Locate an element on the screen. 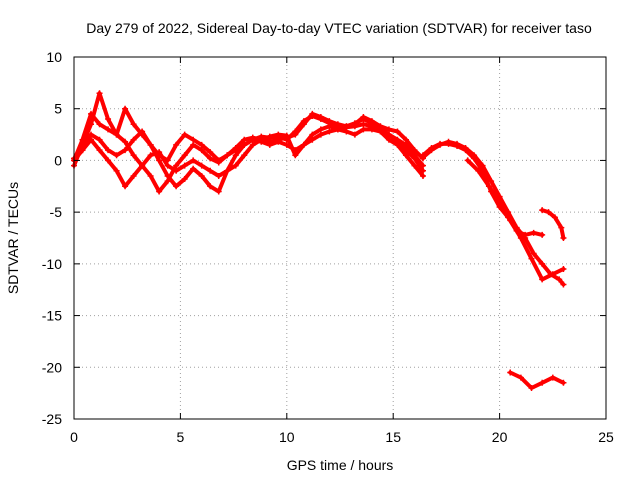 The height and width of the screenshot is (480, 640). y-tick-label: -20 is located at coordinates (52, 367).